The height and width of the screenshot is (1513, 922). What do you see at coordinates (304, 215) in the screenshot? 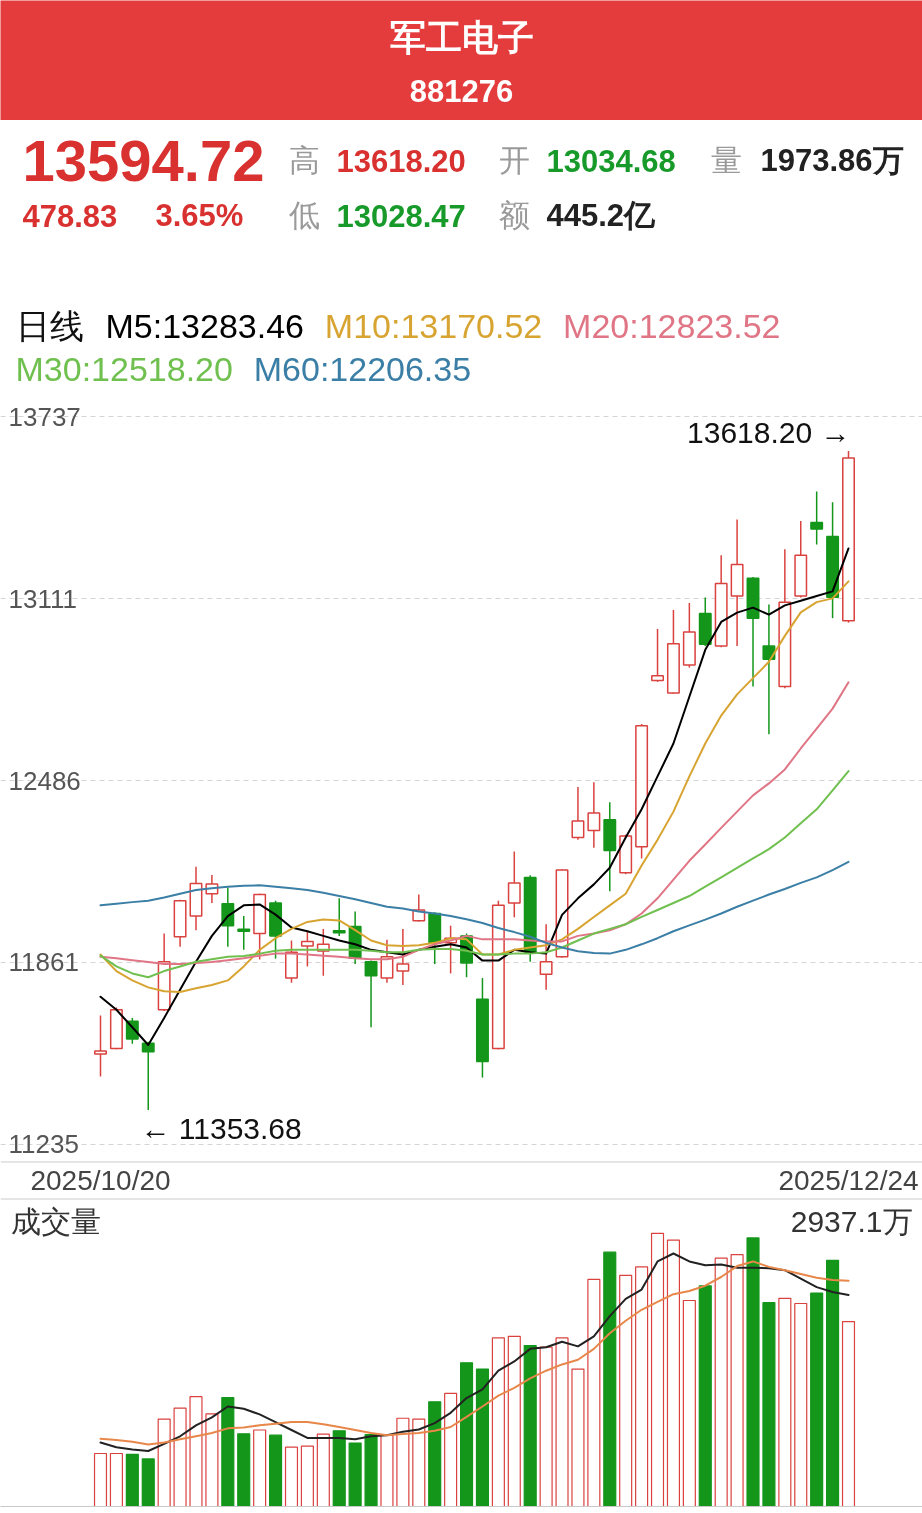
I see `text: 低` at bounding box center [304, 215].